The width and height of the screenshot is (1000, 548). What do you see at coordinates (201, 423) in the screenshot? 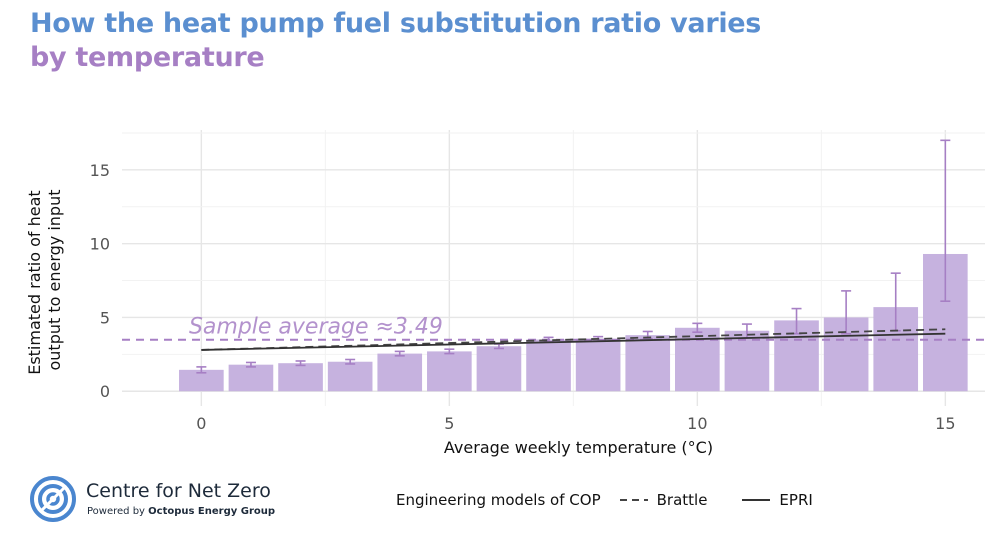
I see `x-tick-label: 0` at bounding box center [201, 423].